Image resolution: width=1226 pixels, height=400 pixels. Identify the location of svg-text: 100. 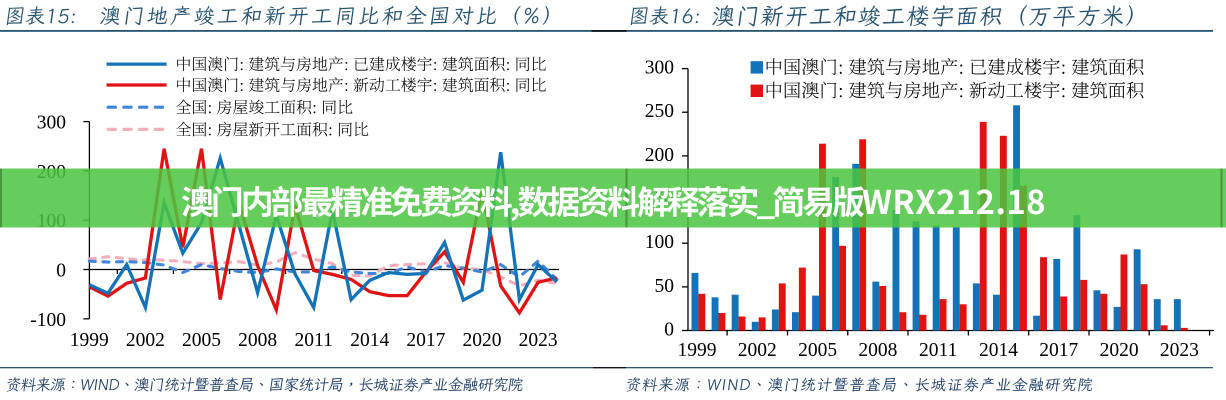
(659, 242).